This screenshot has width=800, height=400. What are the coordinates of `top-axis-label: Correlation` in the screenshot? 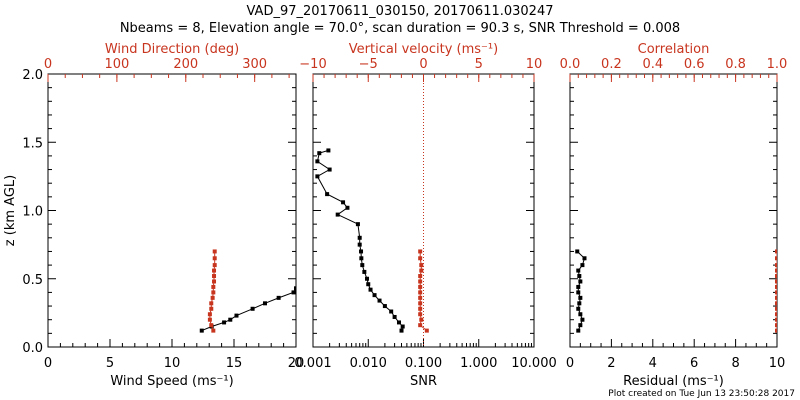 It's located at (674, 49).